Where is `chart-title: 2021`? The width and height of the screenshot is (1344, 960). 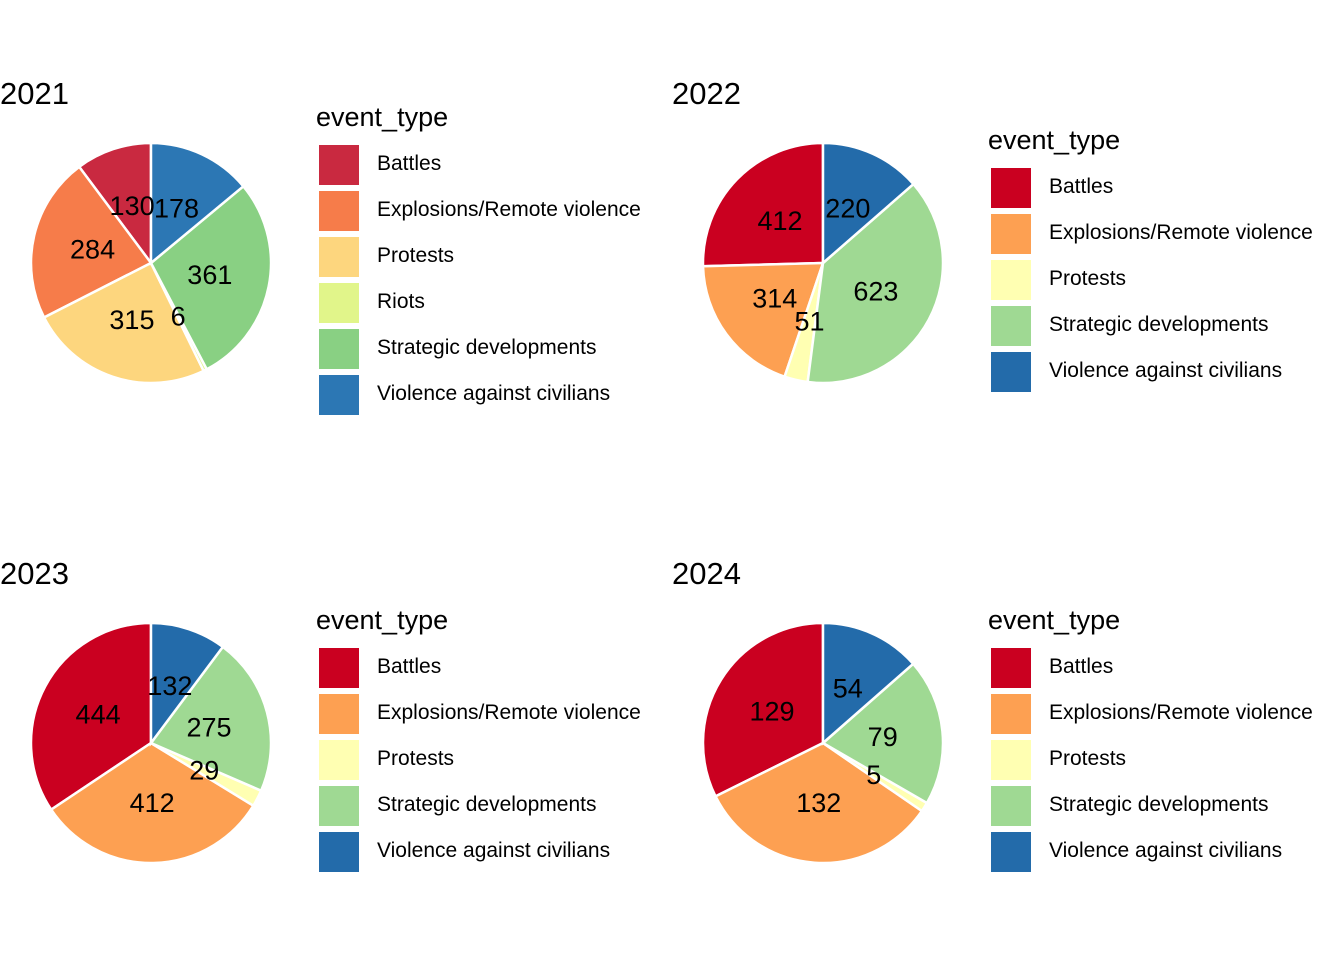 chart-title: 2021 is located at coordinates (34, 93).